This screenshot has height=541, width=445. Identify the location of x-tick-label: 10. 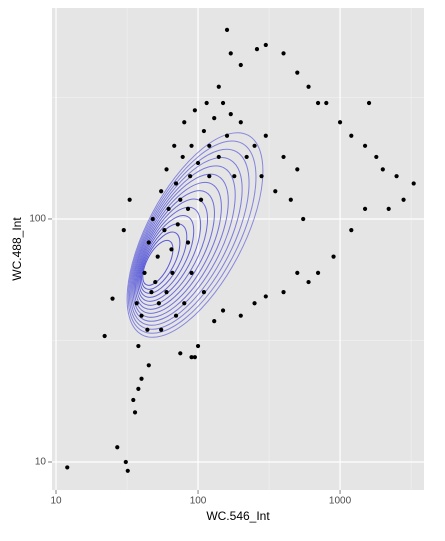
(56, 501).